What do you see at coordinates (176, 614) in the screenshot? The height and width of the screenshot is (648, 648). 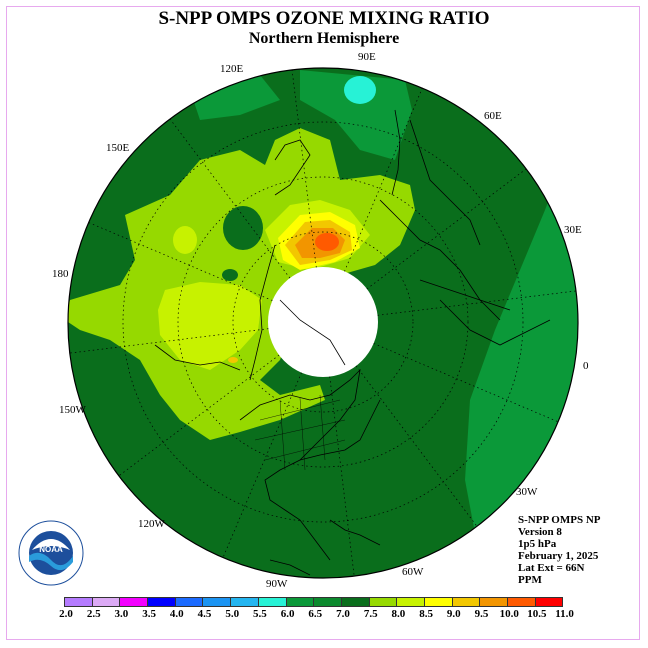 I see `colorbar-tick-label: 4.0` at bounding box center [176, 614].